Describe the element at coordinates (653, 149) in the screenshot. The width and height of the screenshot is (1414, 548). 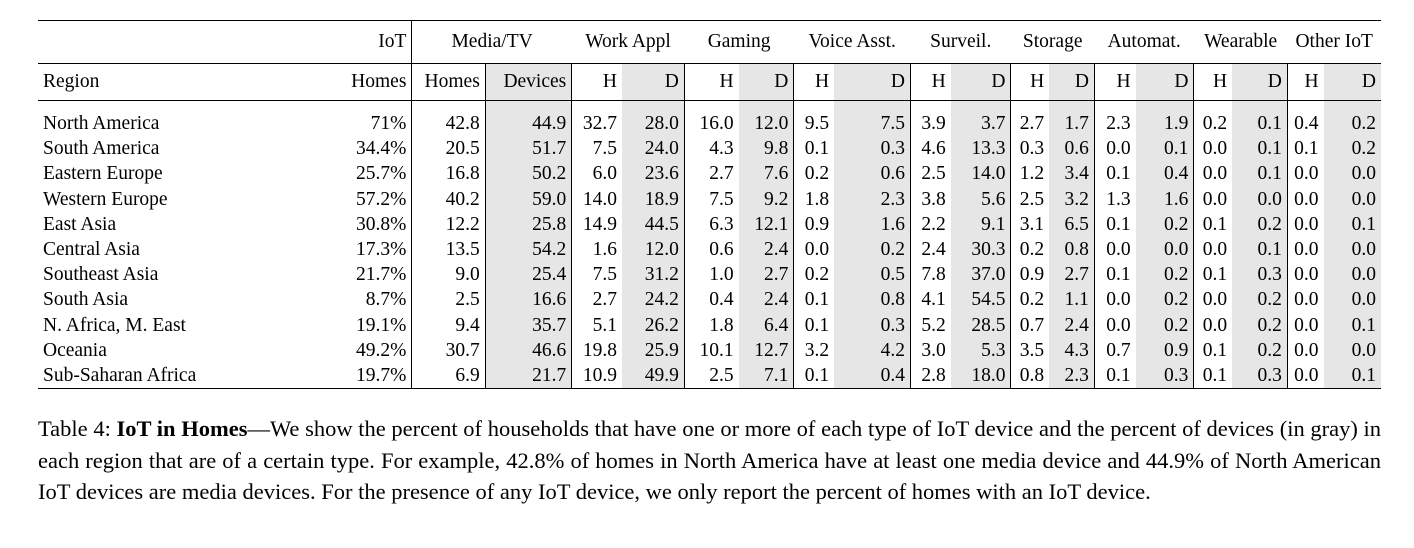
I see `work-devices-cell: 24.0` at that location.